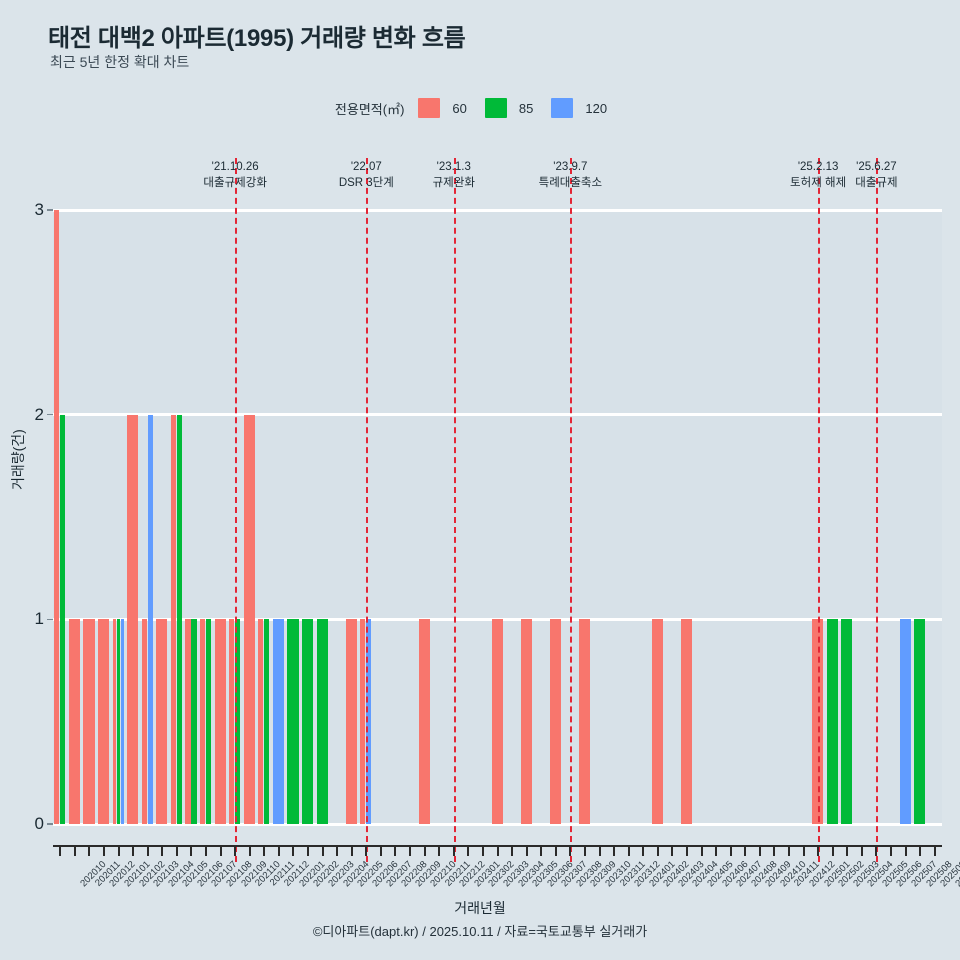 The width and height of the screenshot is (960, 960). Describe the element at coordinates (369, 109) in the screenshot. I see `legend-title: 전용면적(㎡)` at that location.